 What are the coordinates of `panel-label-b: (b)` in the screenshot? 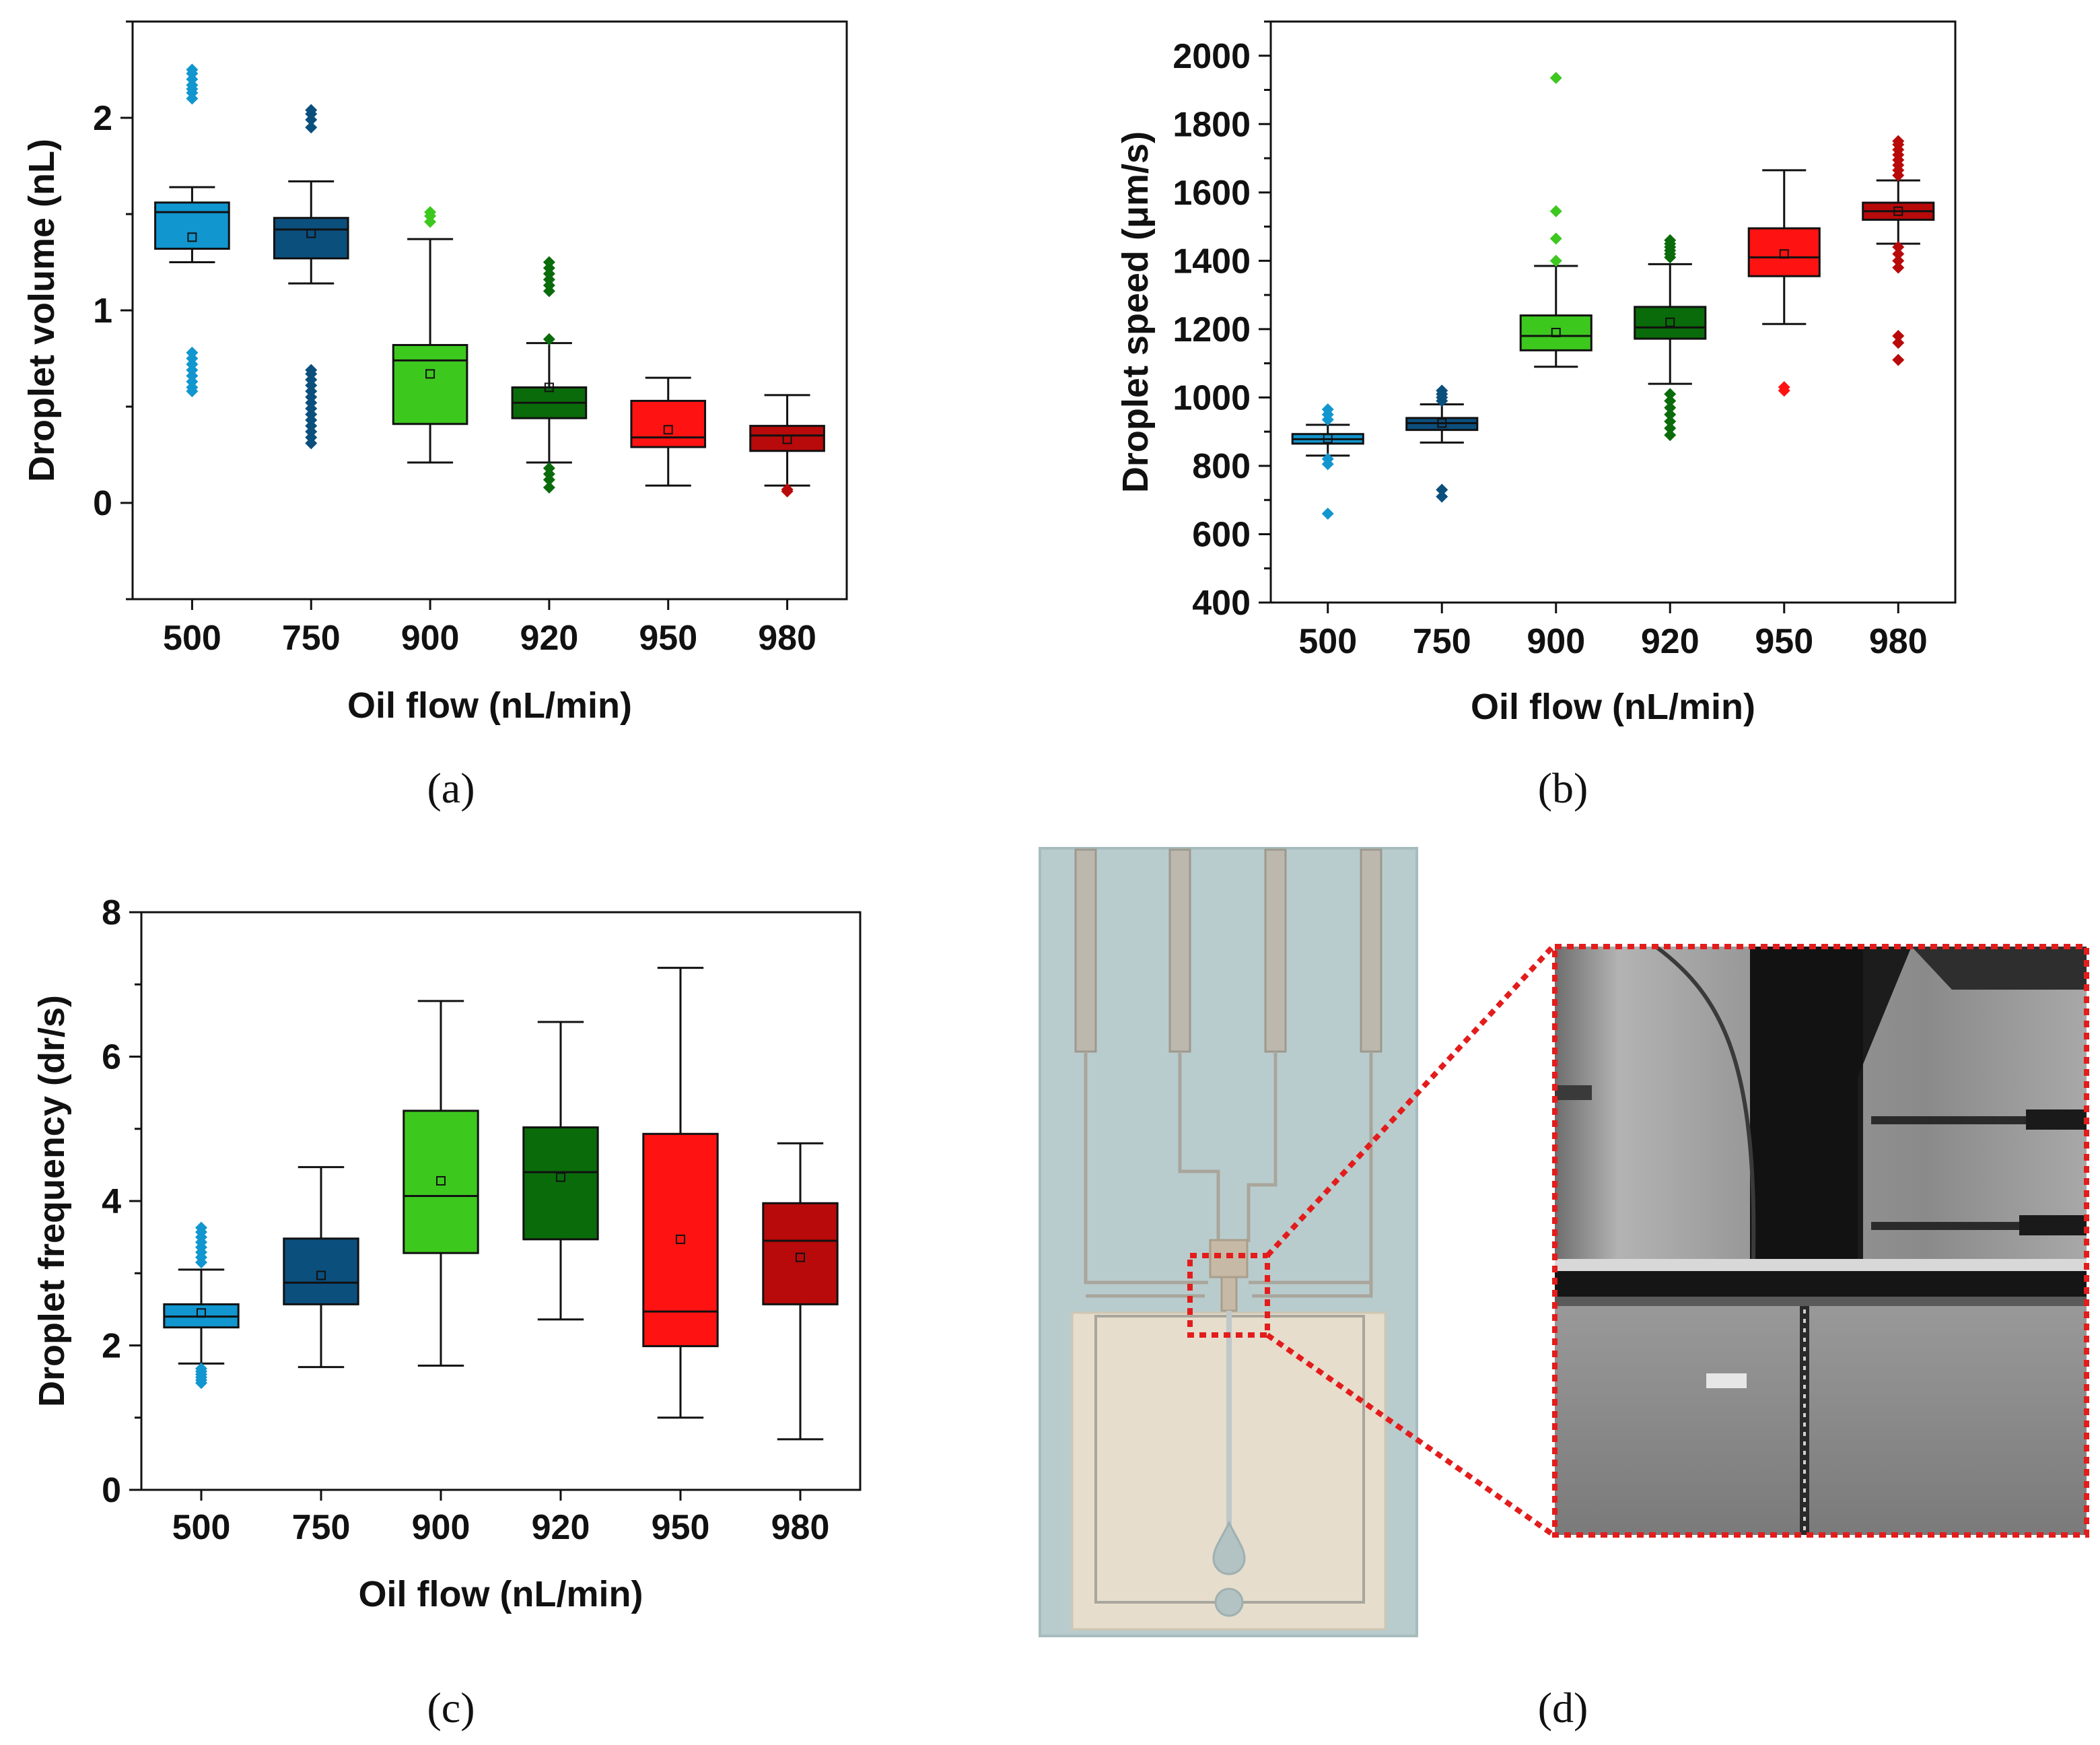 It's located at (1563, 788).